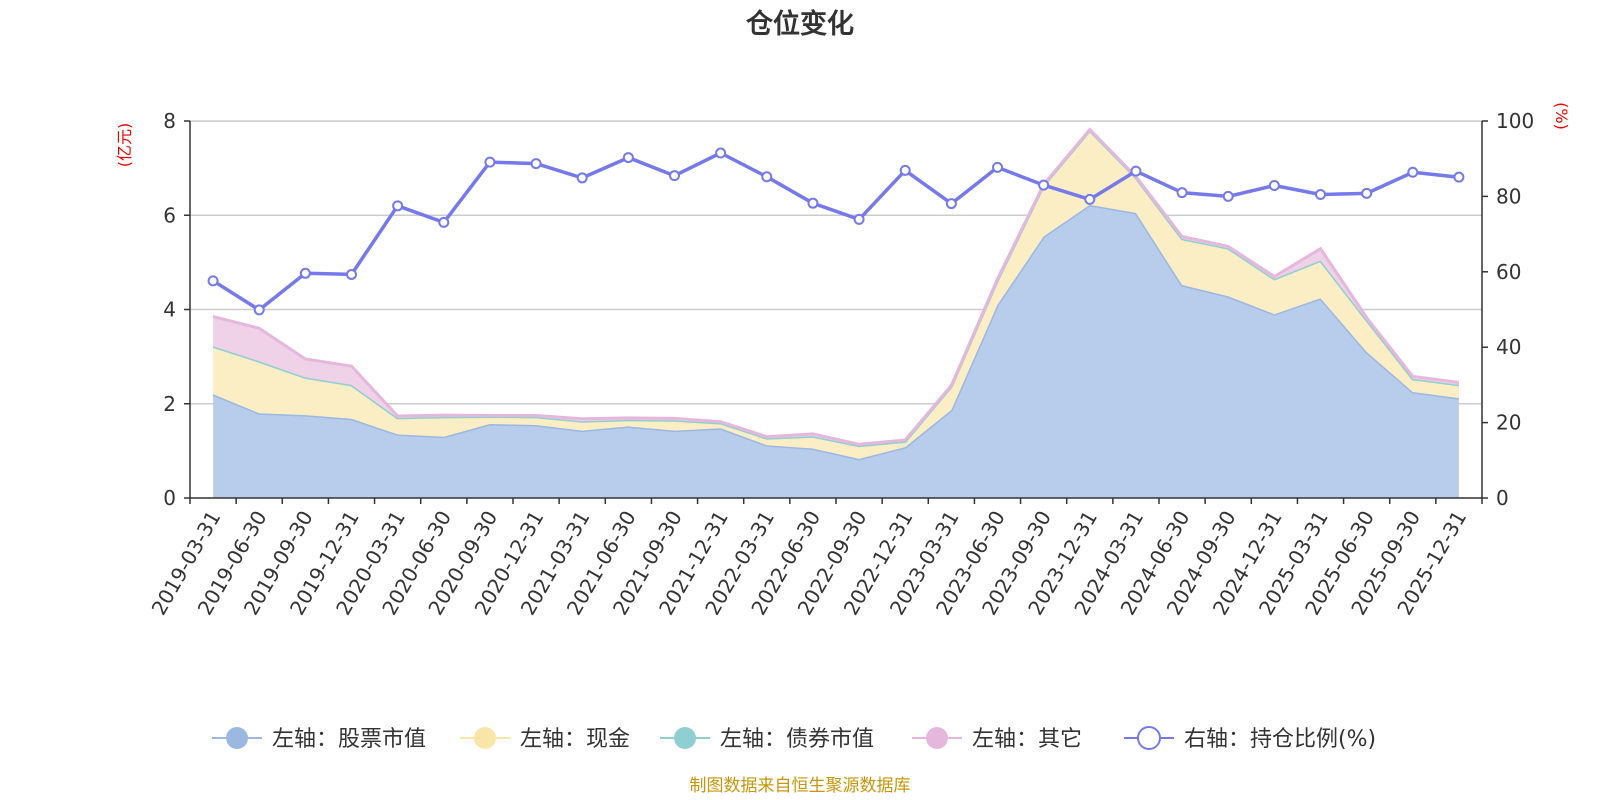 The image size is (1600, 800). I want to click on left-axis-tick-label: 2, so click(169, 404).